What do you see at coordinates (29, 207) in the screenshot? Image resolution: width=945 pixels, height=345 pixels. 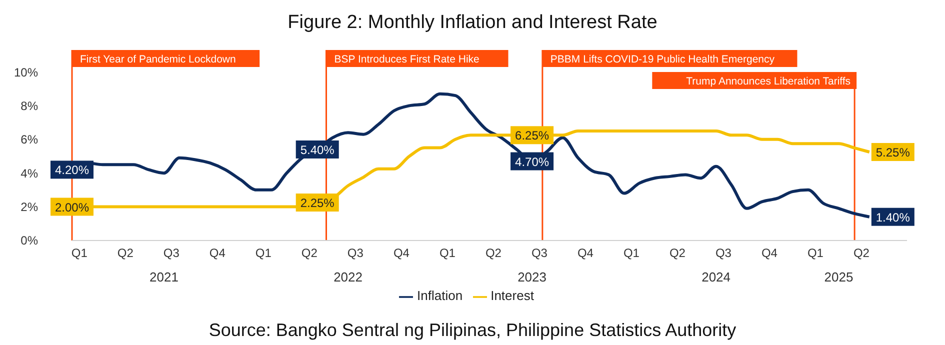 I see `y-tick-label: 2%` at bounding box center [29, 207].